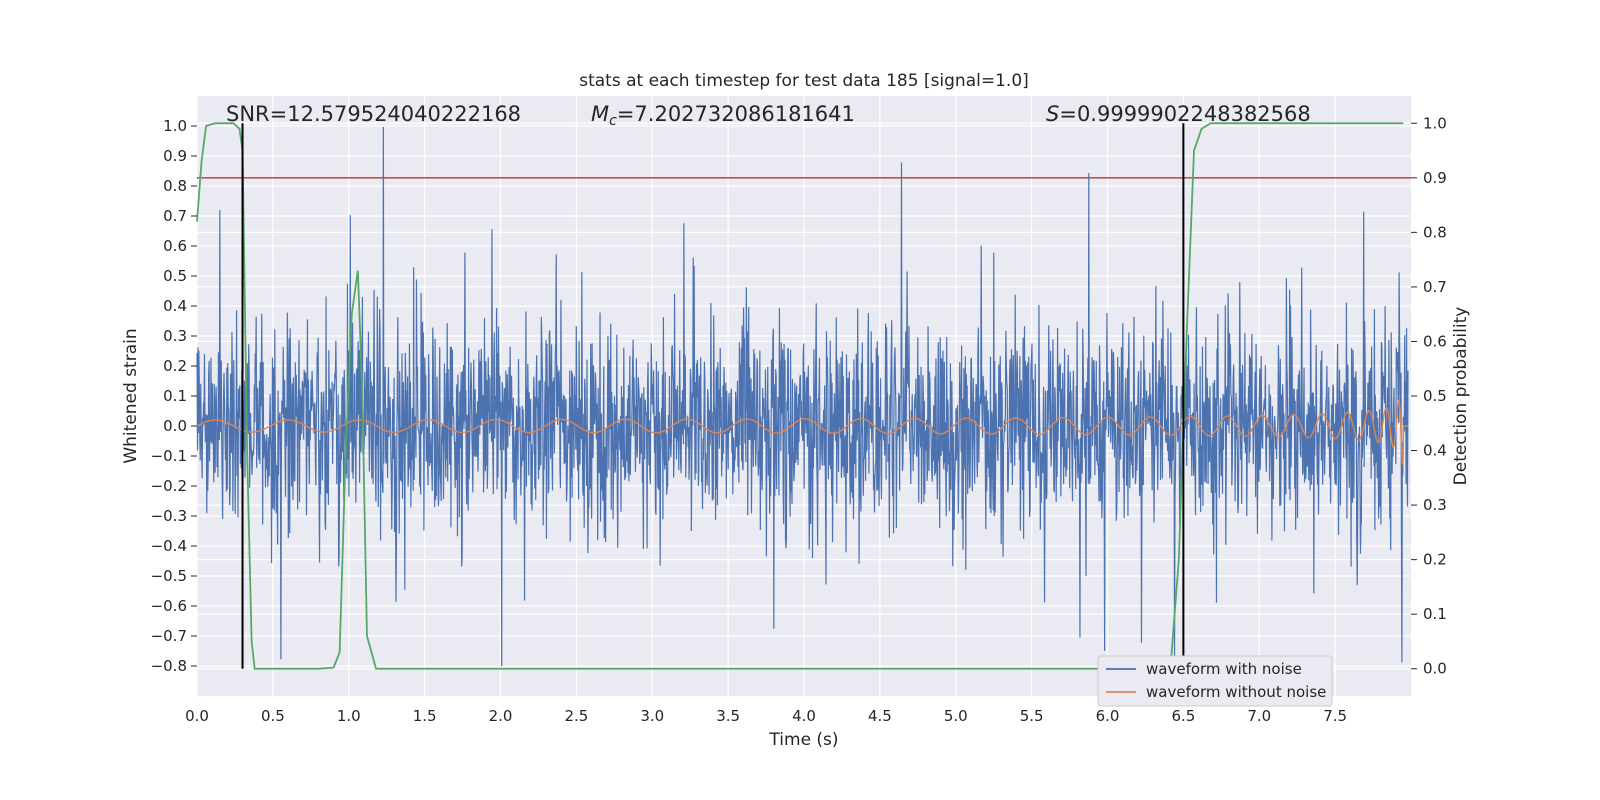 The height and width of the screenshot is (800, 1600). I want to click on significance-annotation: S=0.9999902248382568, so click(1178, 114).